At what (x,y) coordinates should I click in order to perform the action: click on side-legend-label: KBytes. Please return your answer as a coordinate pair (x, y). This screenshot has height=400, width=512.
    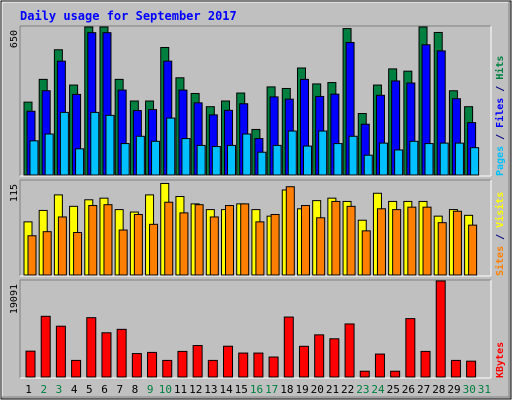
    Looking at the image, I should click on (500, 360).